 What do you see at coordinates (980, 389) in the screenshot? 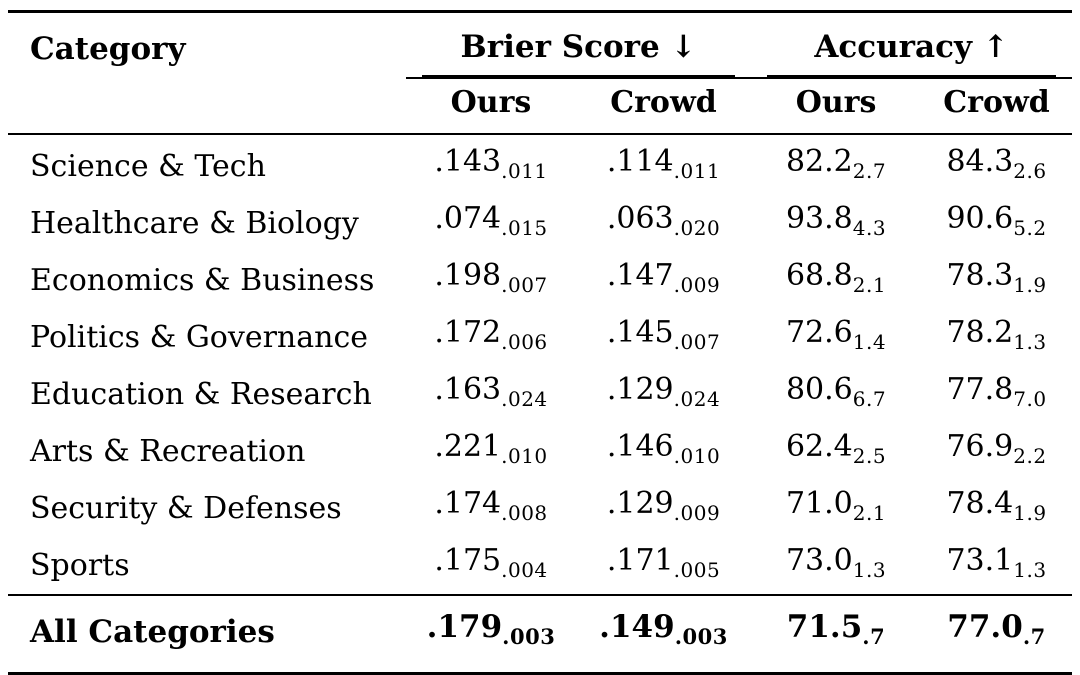
I see `value: 77.8` at bounding box center [980, 389].